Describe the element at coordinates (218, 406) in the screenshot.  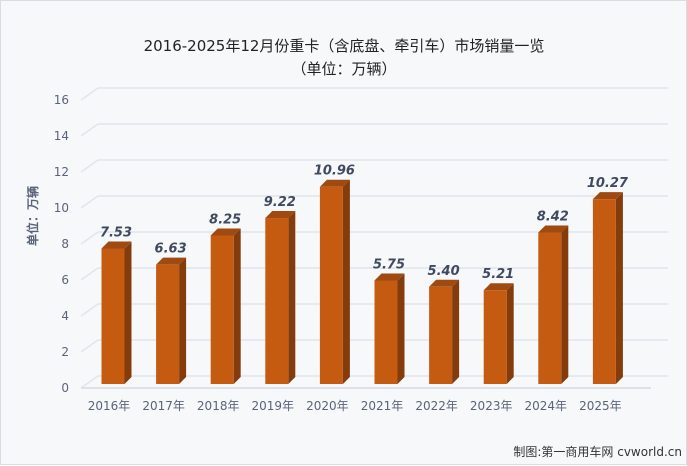
I see `x-tick-label: 2018年` at that location.